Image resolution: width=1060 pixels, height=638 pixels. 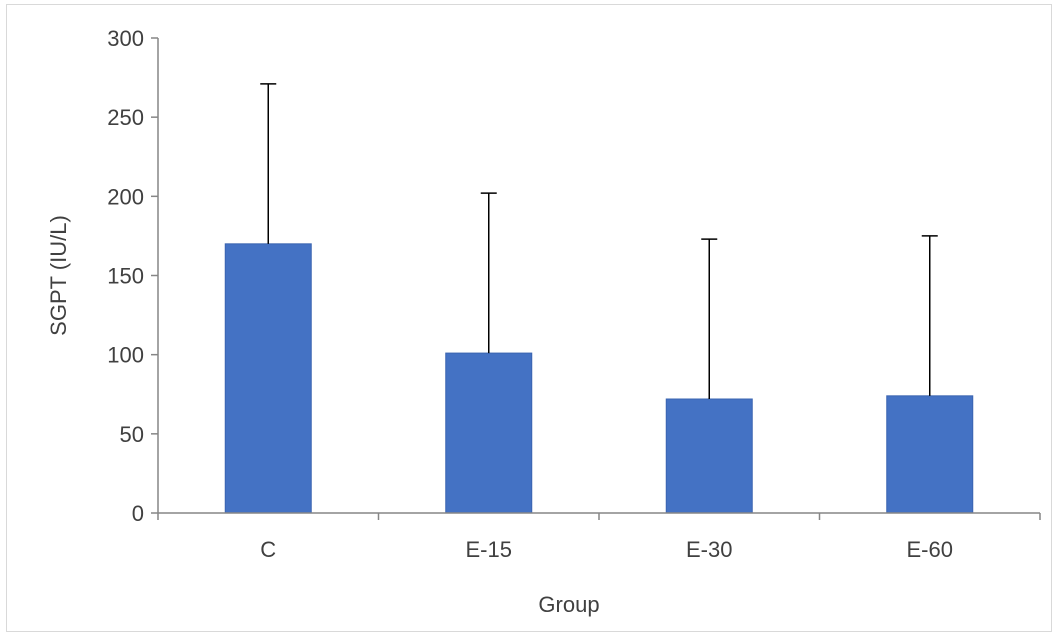 I want to click on y-axis-ticks: 0 50 100 150 200 250 300, so click(x=132, y=276).